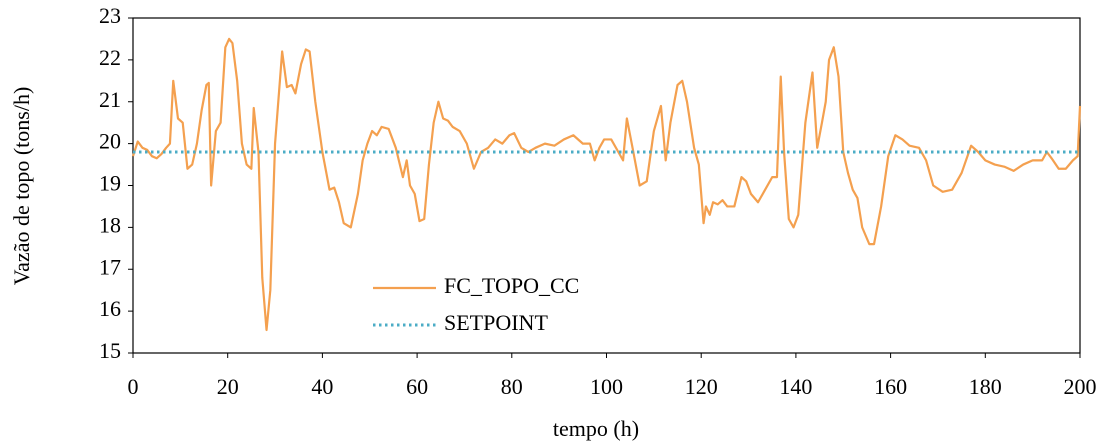 The width and height of the screenshot is (1112, 448). What do you see at coordinates (133, 386) in the screenshot?
I see `x-tick-label: 0` at bounding box center [133, 386].